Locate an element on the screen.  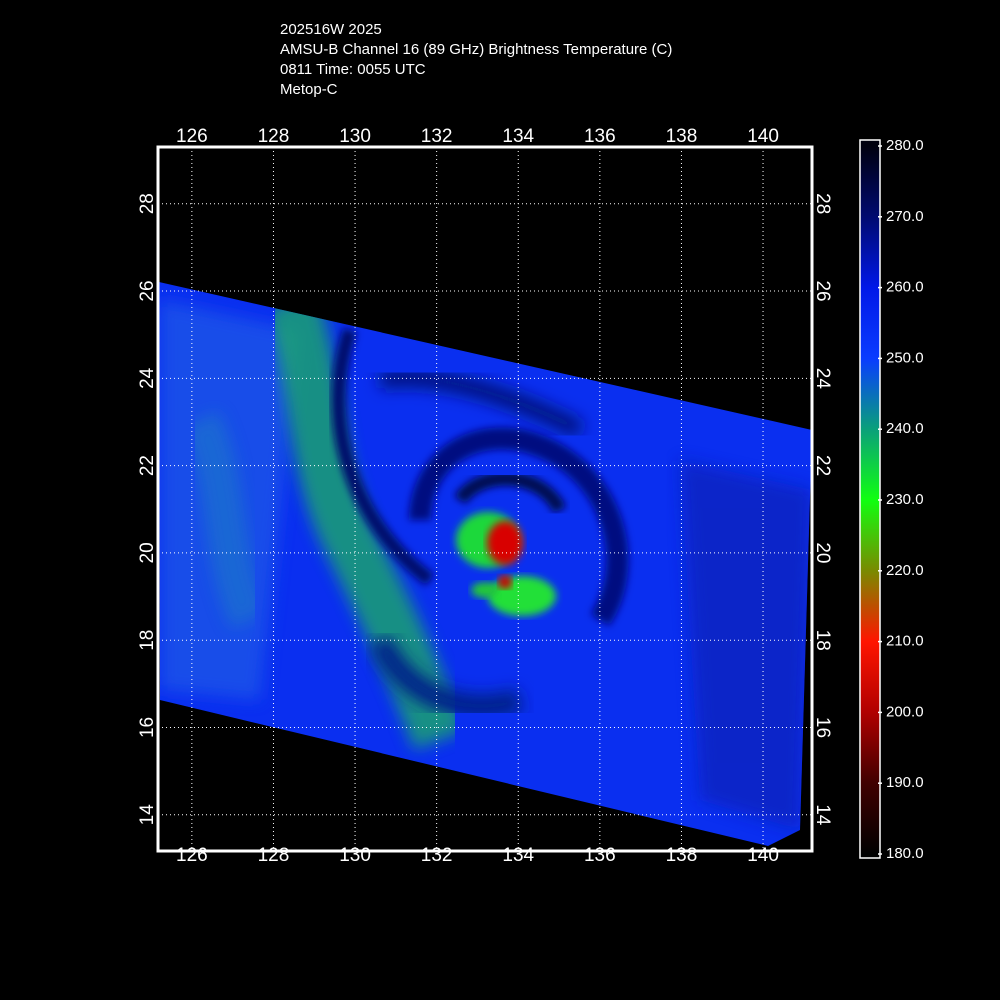
colorbar-tick-label: 250.0 is located at coordinates (905, 357).